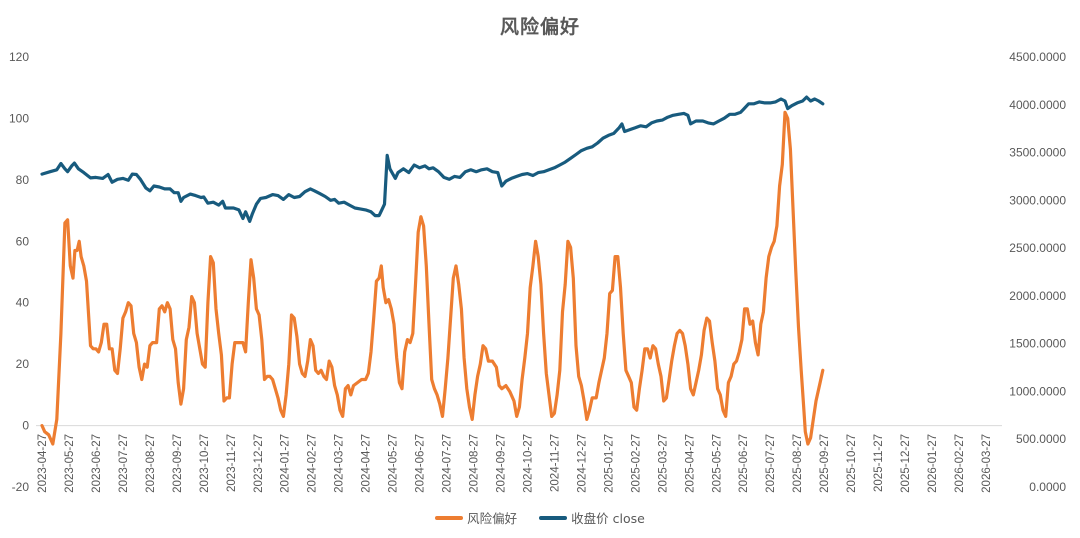 The image size is (1080, 538). What do you see at coordinates (151, 463) in the screenshot?
I see `x-tick-label: 2023-08-27` at bounding box center [151, 463].